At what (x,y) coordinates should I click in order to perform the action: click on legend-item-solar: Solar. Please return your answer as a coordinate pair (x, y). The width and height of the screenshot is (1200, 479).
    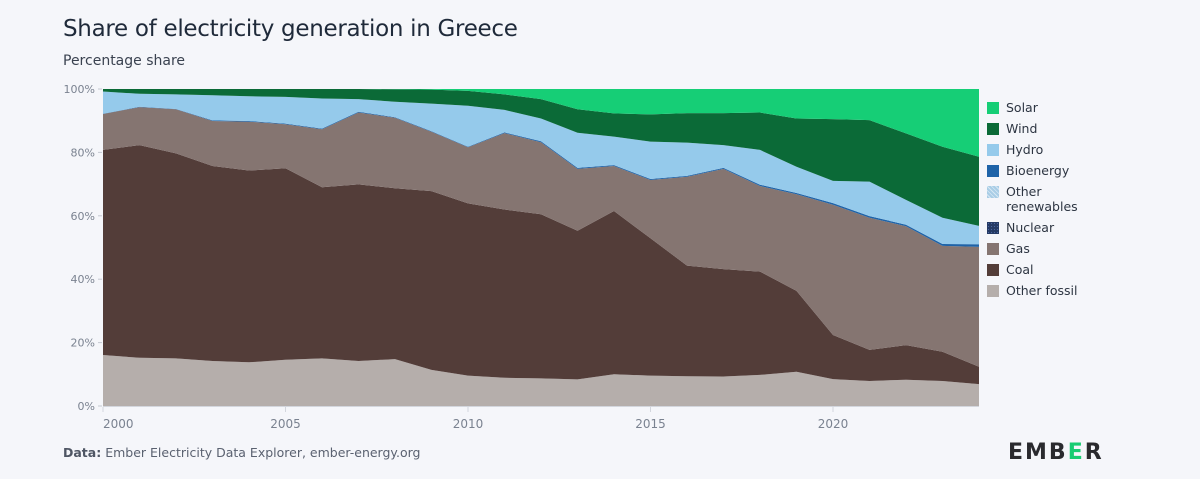
    Looking at the image, I should click on (1047, 107).